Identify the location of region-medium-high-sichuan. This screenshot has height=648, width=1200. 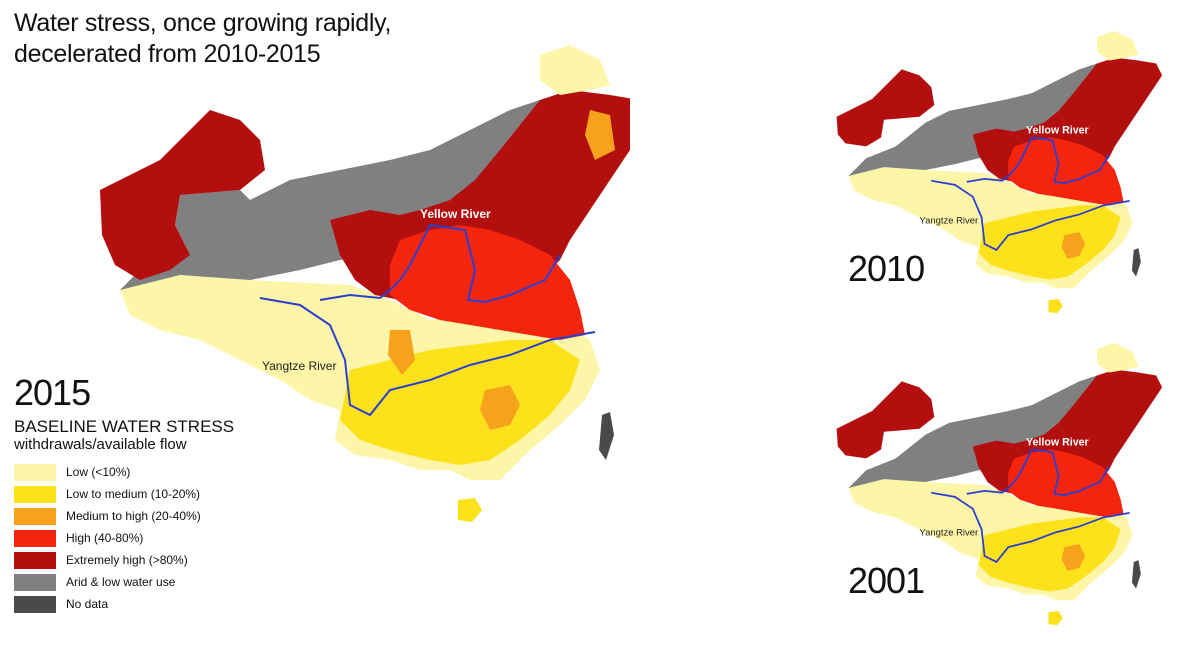
(401, 352).